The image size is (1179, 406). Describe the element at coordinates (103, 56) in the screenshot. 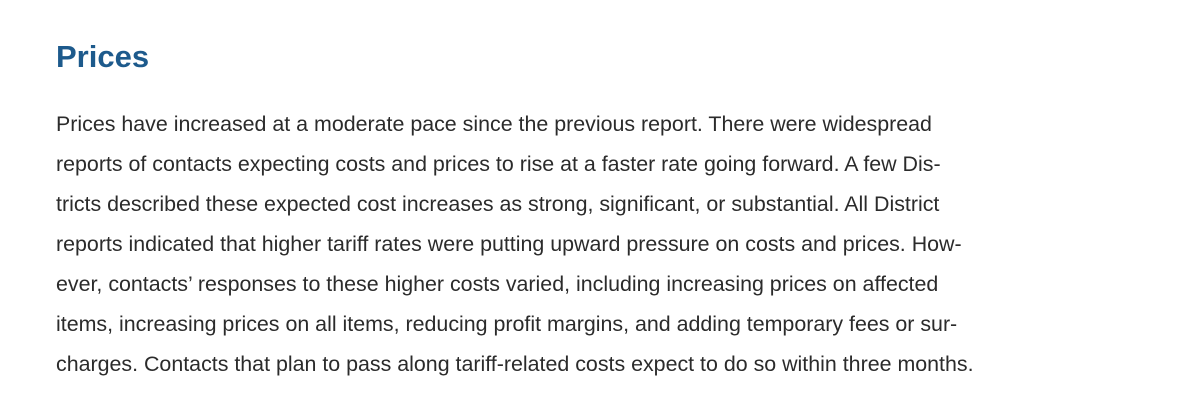

I see `section-heading: Prices` at that location.